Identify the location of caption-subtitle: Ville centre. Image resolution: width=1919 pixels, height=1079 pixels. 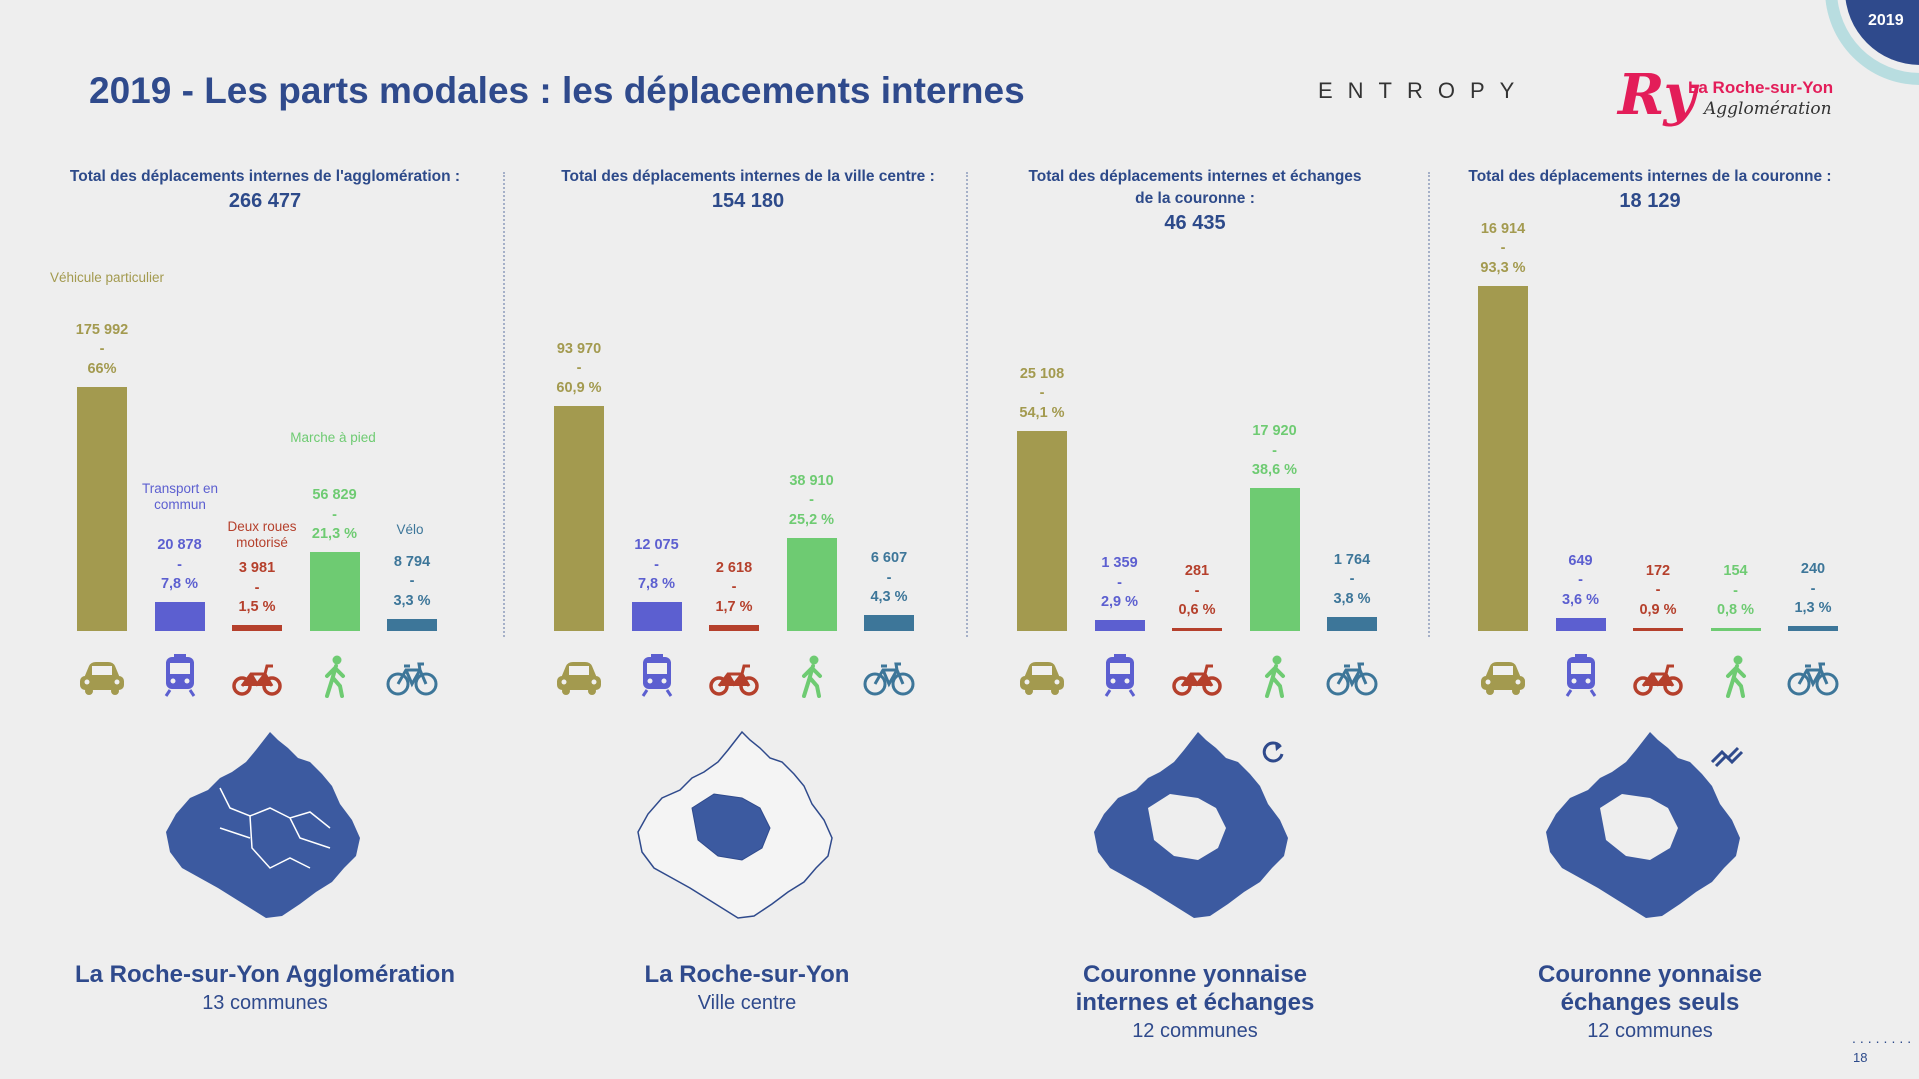
(747, 1003).